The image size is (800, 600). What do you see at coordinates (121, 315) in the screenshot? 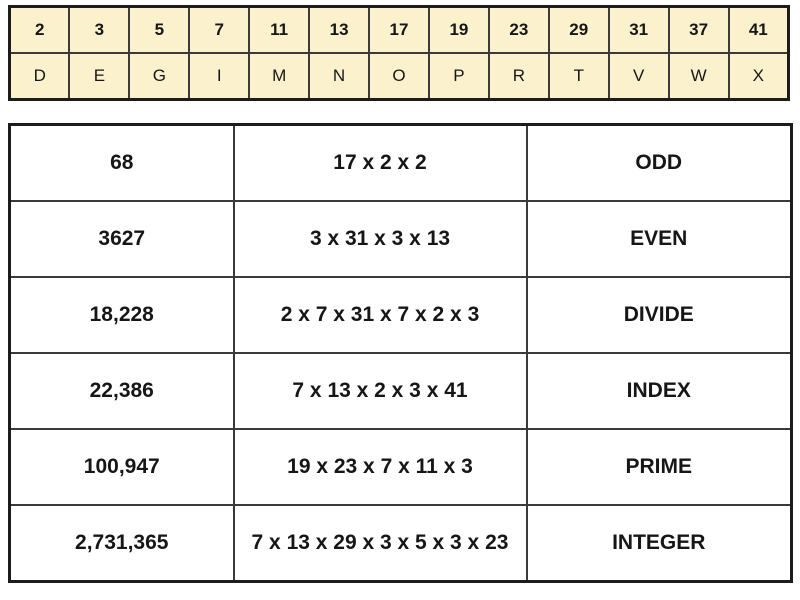
I see `number-cell: 18,228` at bounding box center [121, 315].